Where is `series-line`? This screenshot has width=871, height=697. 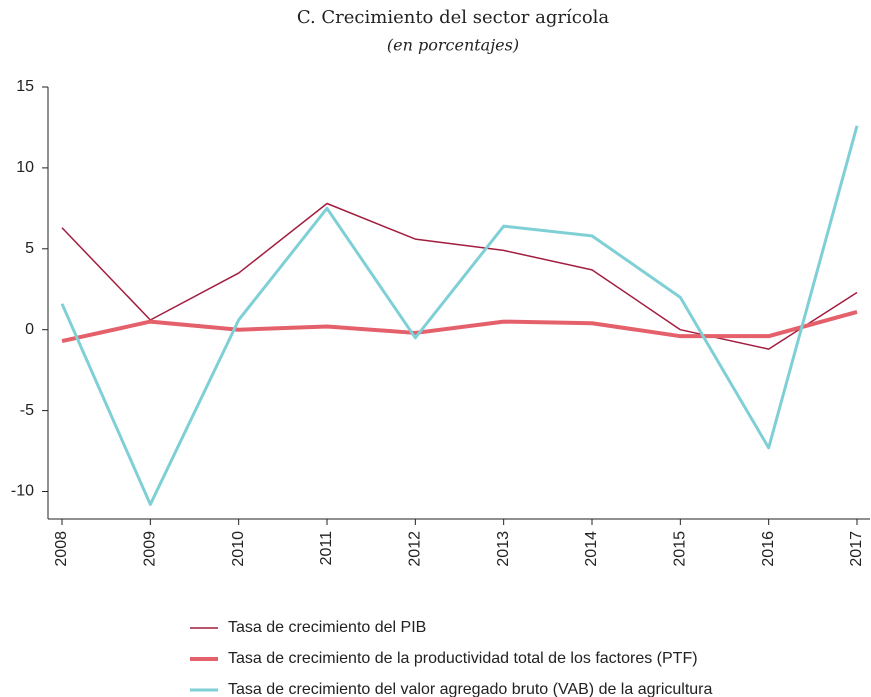
series-line is located at coordinates (459, 326).